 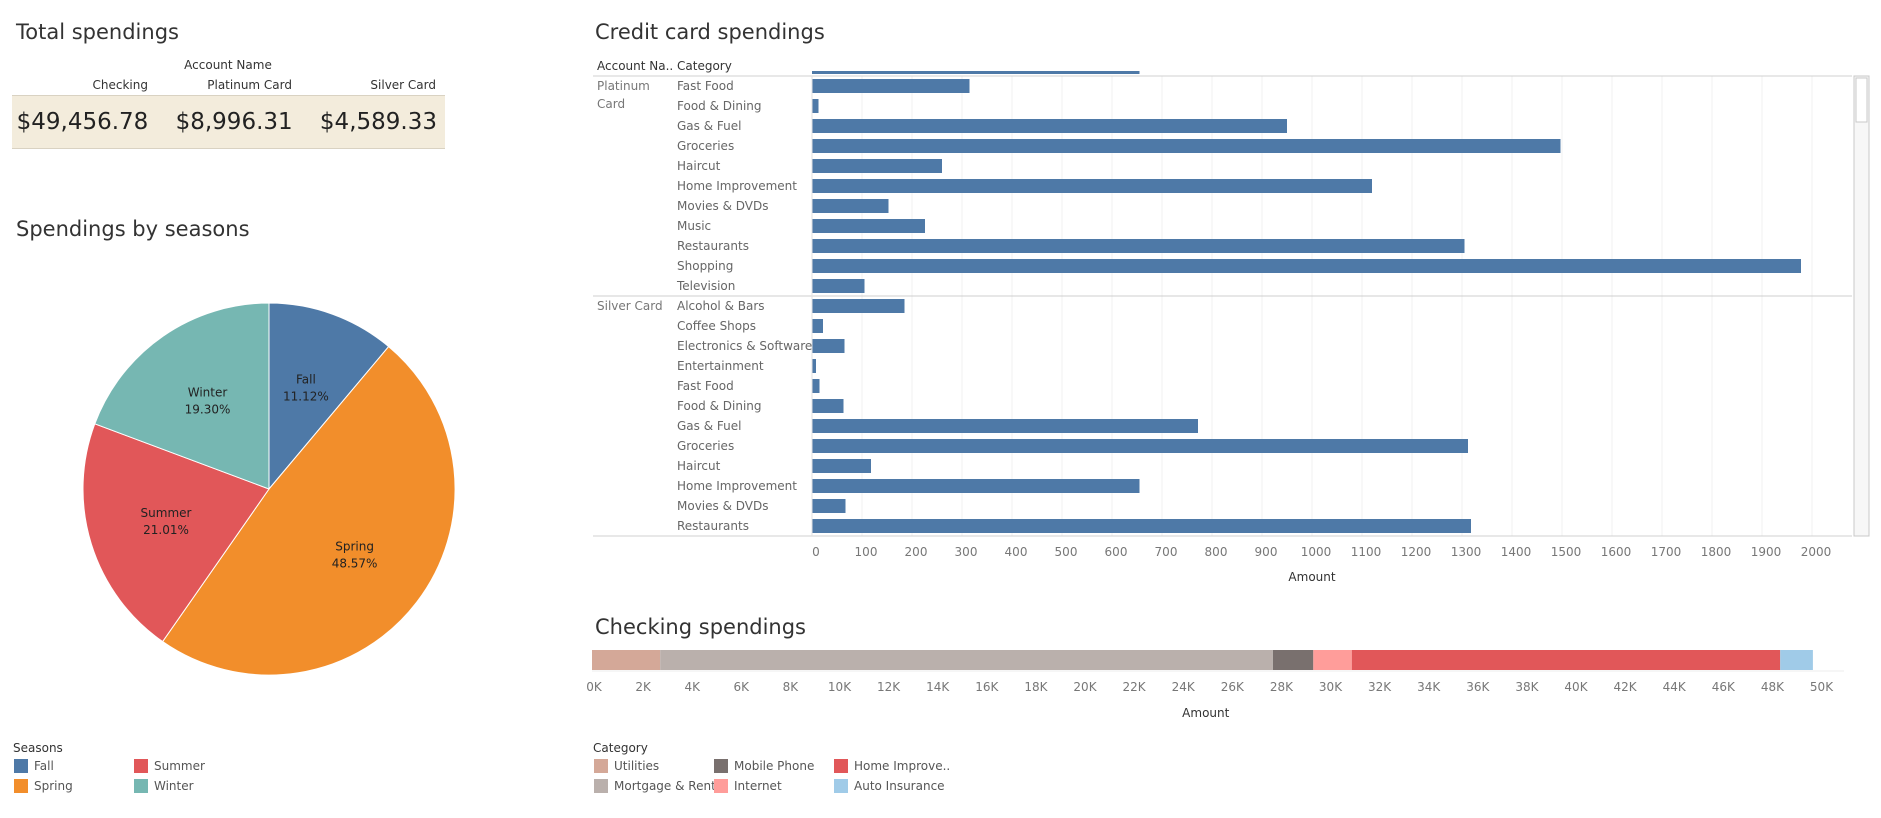 I want to click on column-header-platinum: Platinum Card, so click(x=249, y=85).